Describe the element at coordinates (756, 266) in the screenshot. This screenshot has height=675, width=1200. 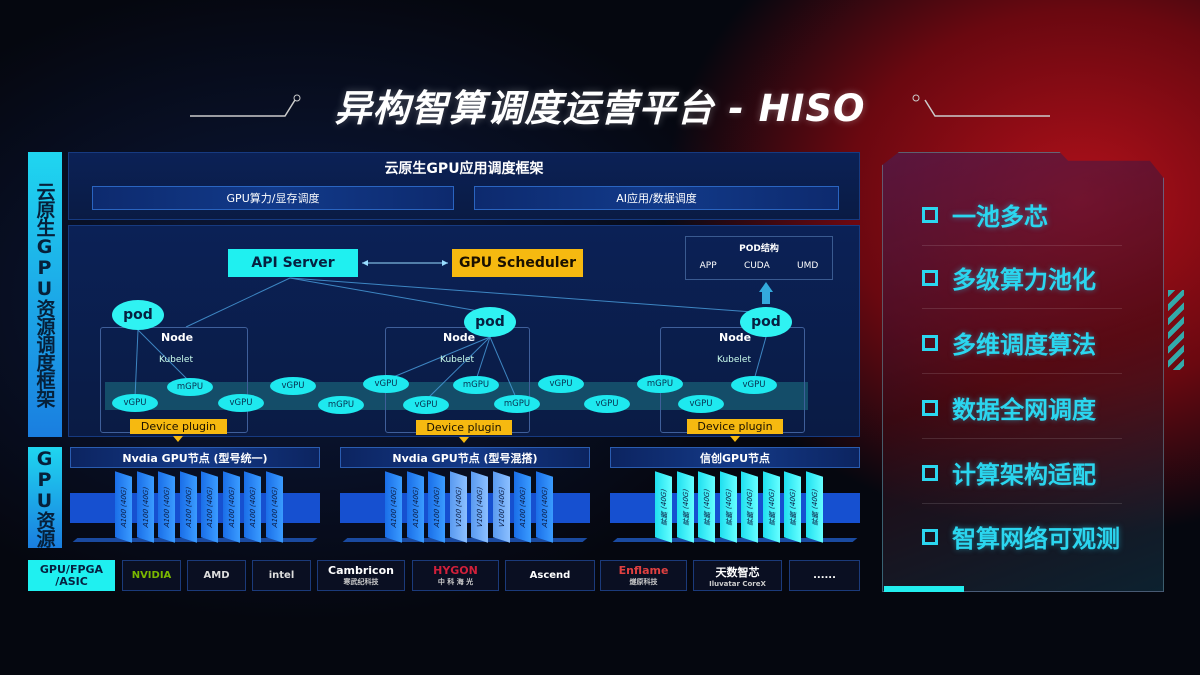
I see `pod-struct-item: CUDA` at that location.